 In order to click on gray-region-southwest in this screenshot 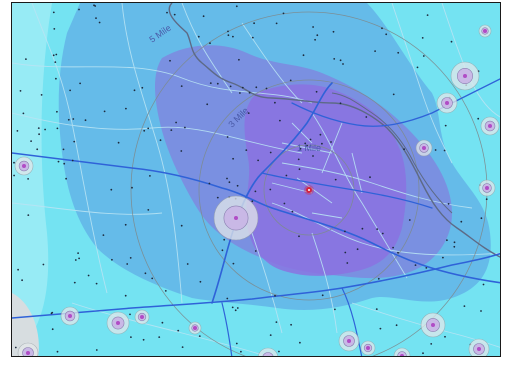, I will do `click(25, 324)`.